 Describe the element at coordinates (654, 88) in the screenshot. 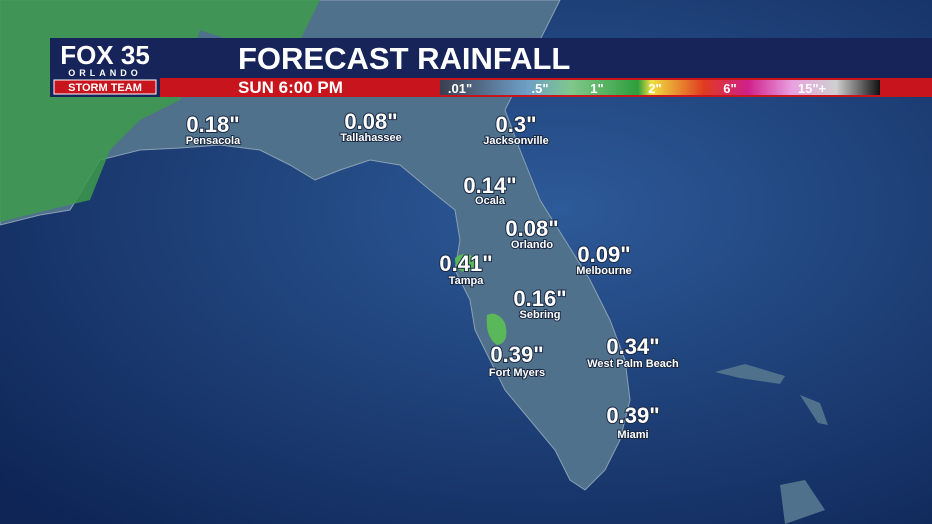

I see `legend-label: 2"` at that location.